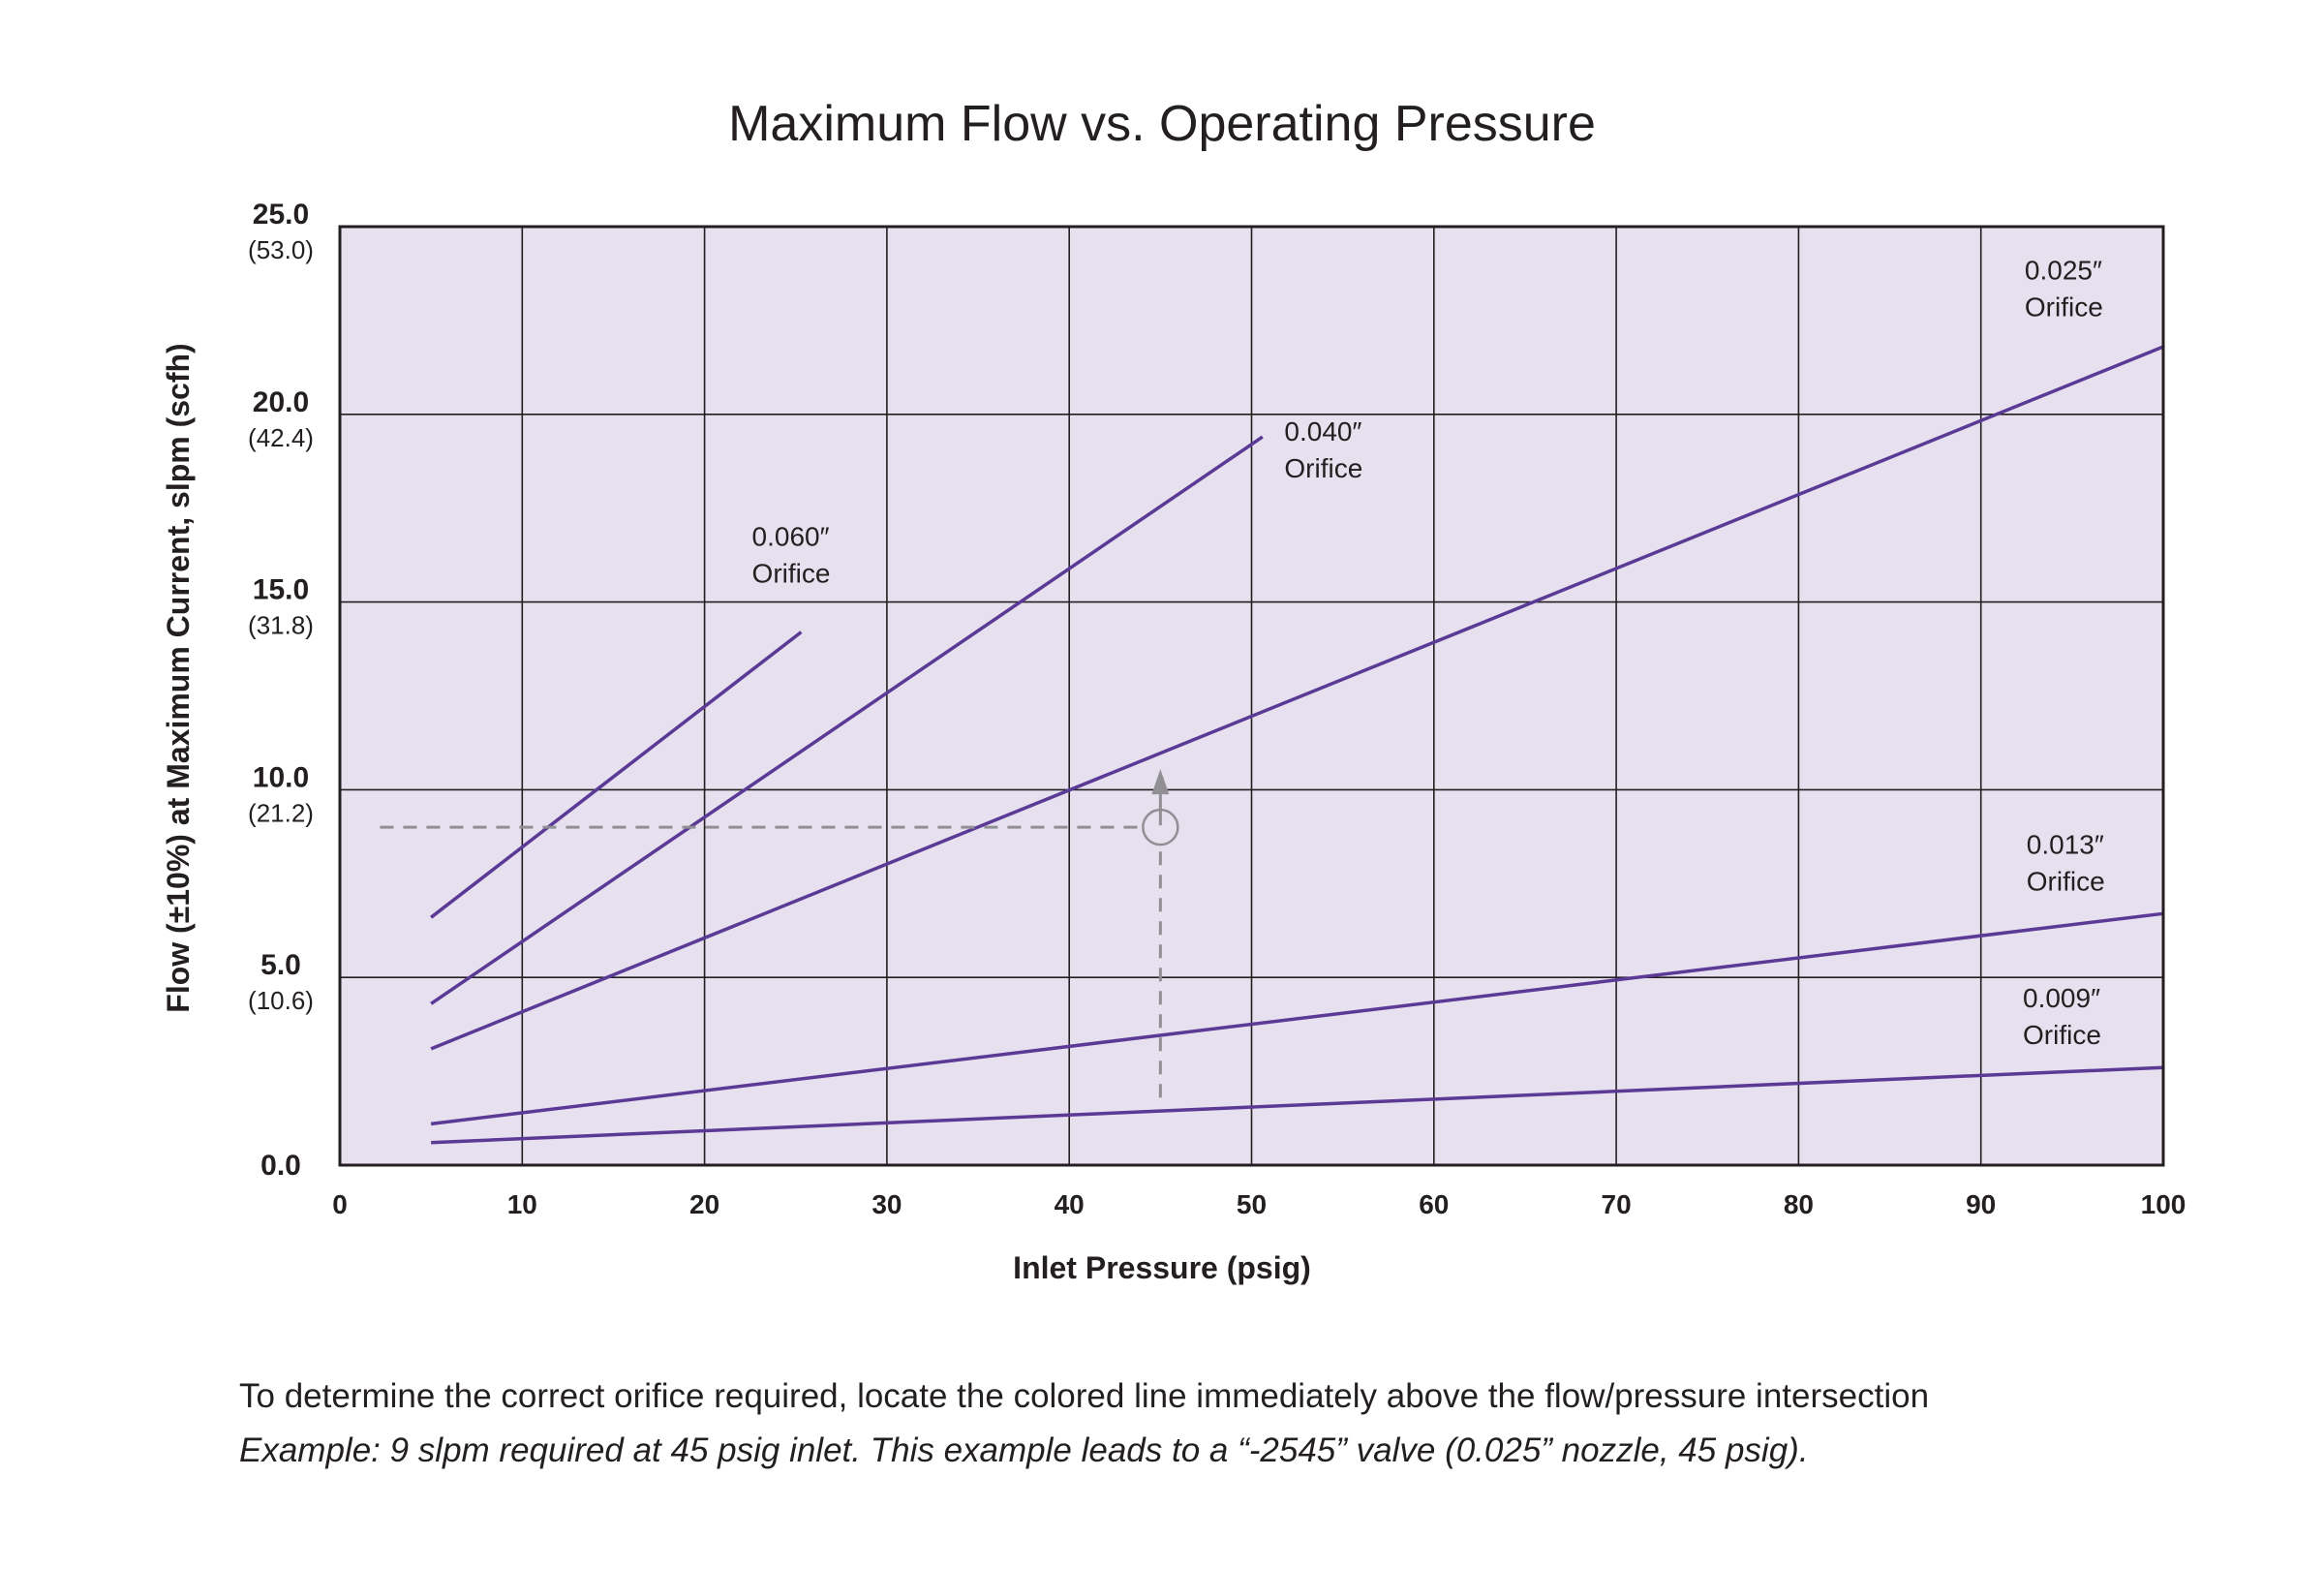  What do you see at coordinates (281, 965) in the screenshot?
I see `y-tick-label: 5.0` at bounding box center [281, 965].